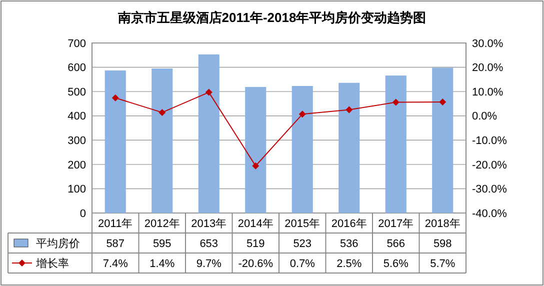 This screenshot has width=544, height=286. Describe the element at coordinates (396, 264) in the screenshot. I see `data-label: 5.6%` at that location.